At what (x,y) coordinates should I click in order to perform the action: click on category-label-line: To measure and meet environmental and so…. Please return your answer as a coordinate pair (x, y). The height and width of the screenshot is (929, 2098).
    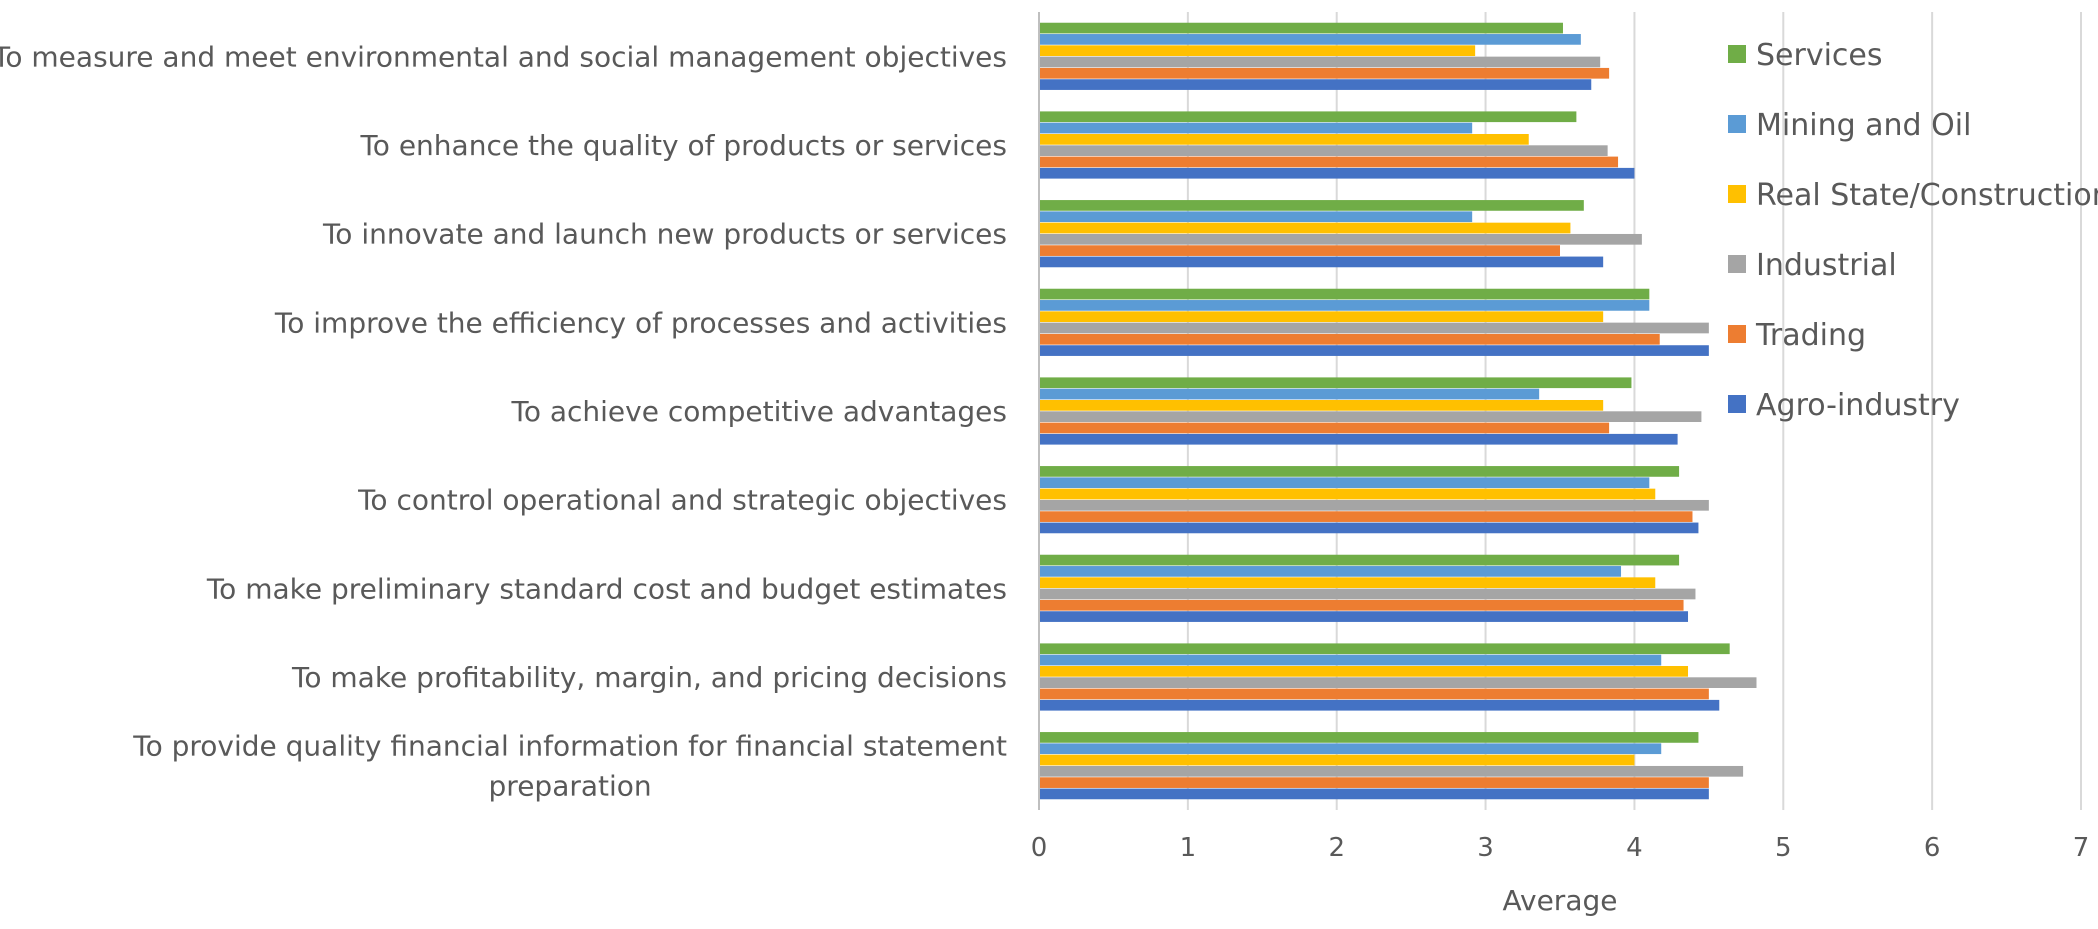
    Looking at the image, I should click on (503, 56).